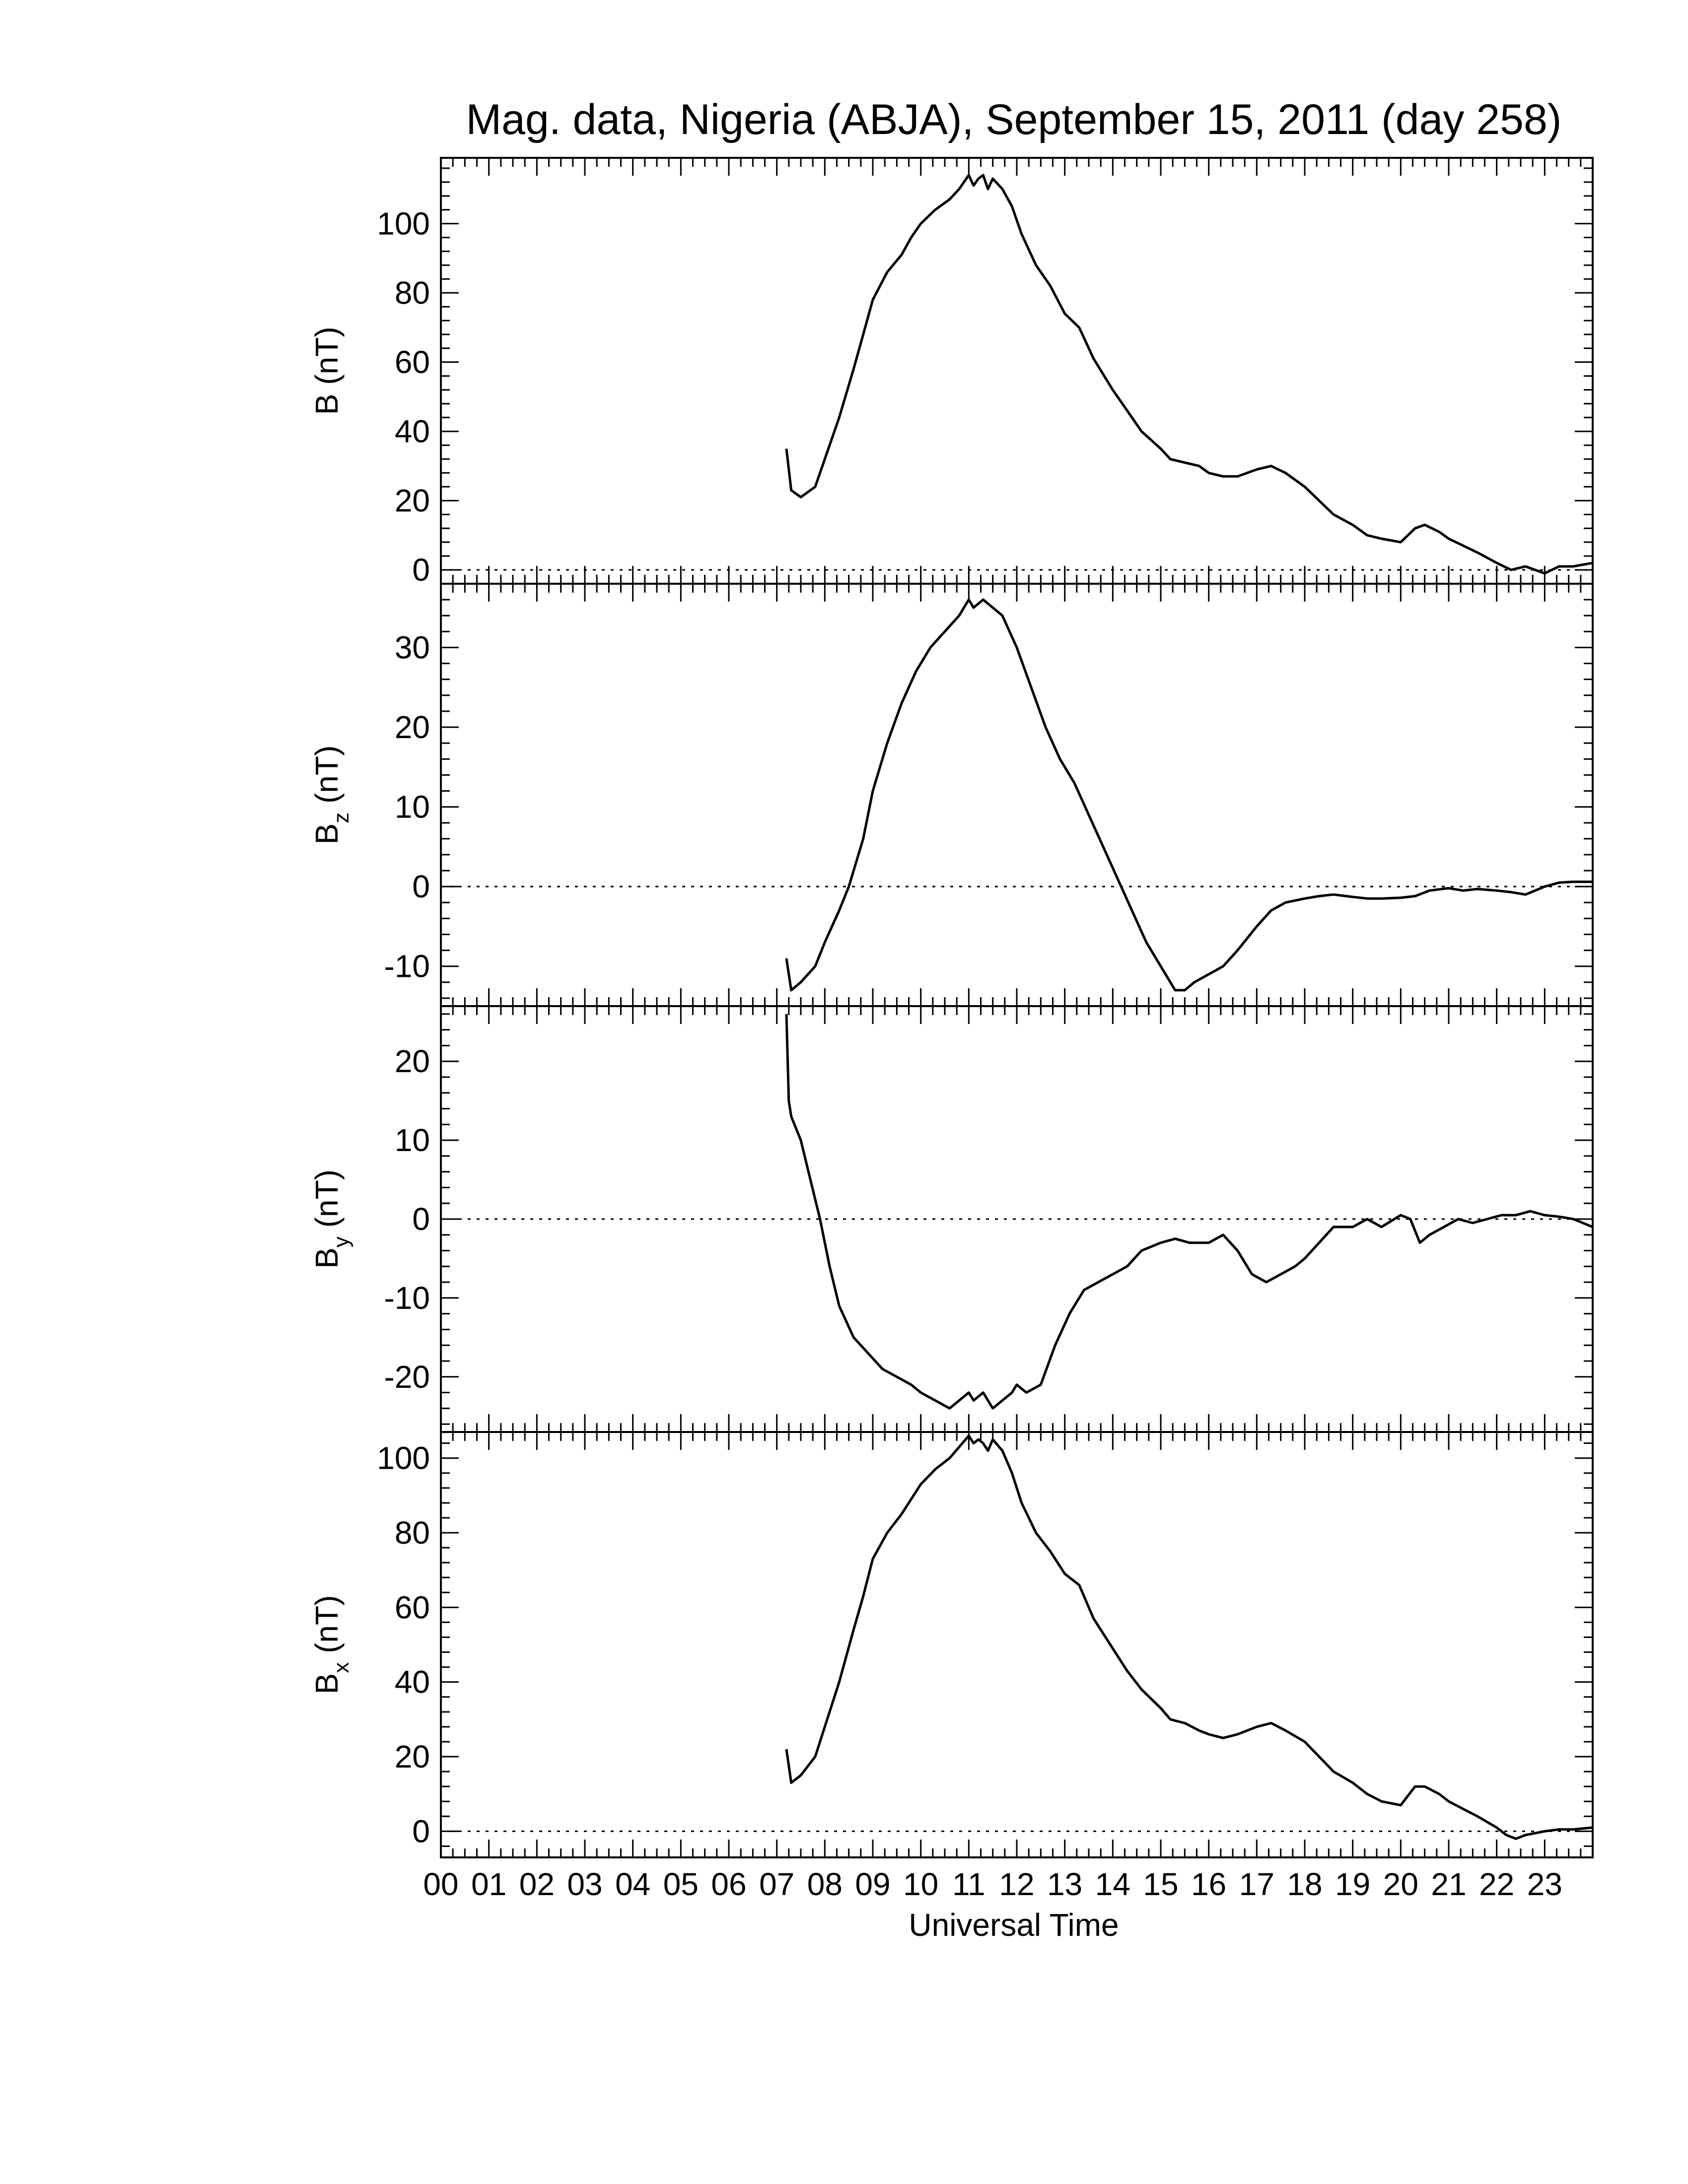  I want to click on y-axis-label-main: B (nT), so click(327, 371).